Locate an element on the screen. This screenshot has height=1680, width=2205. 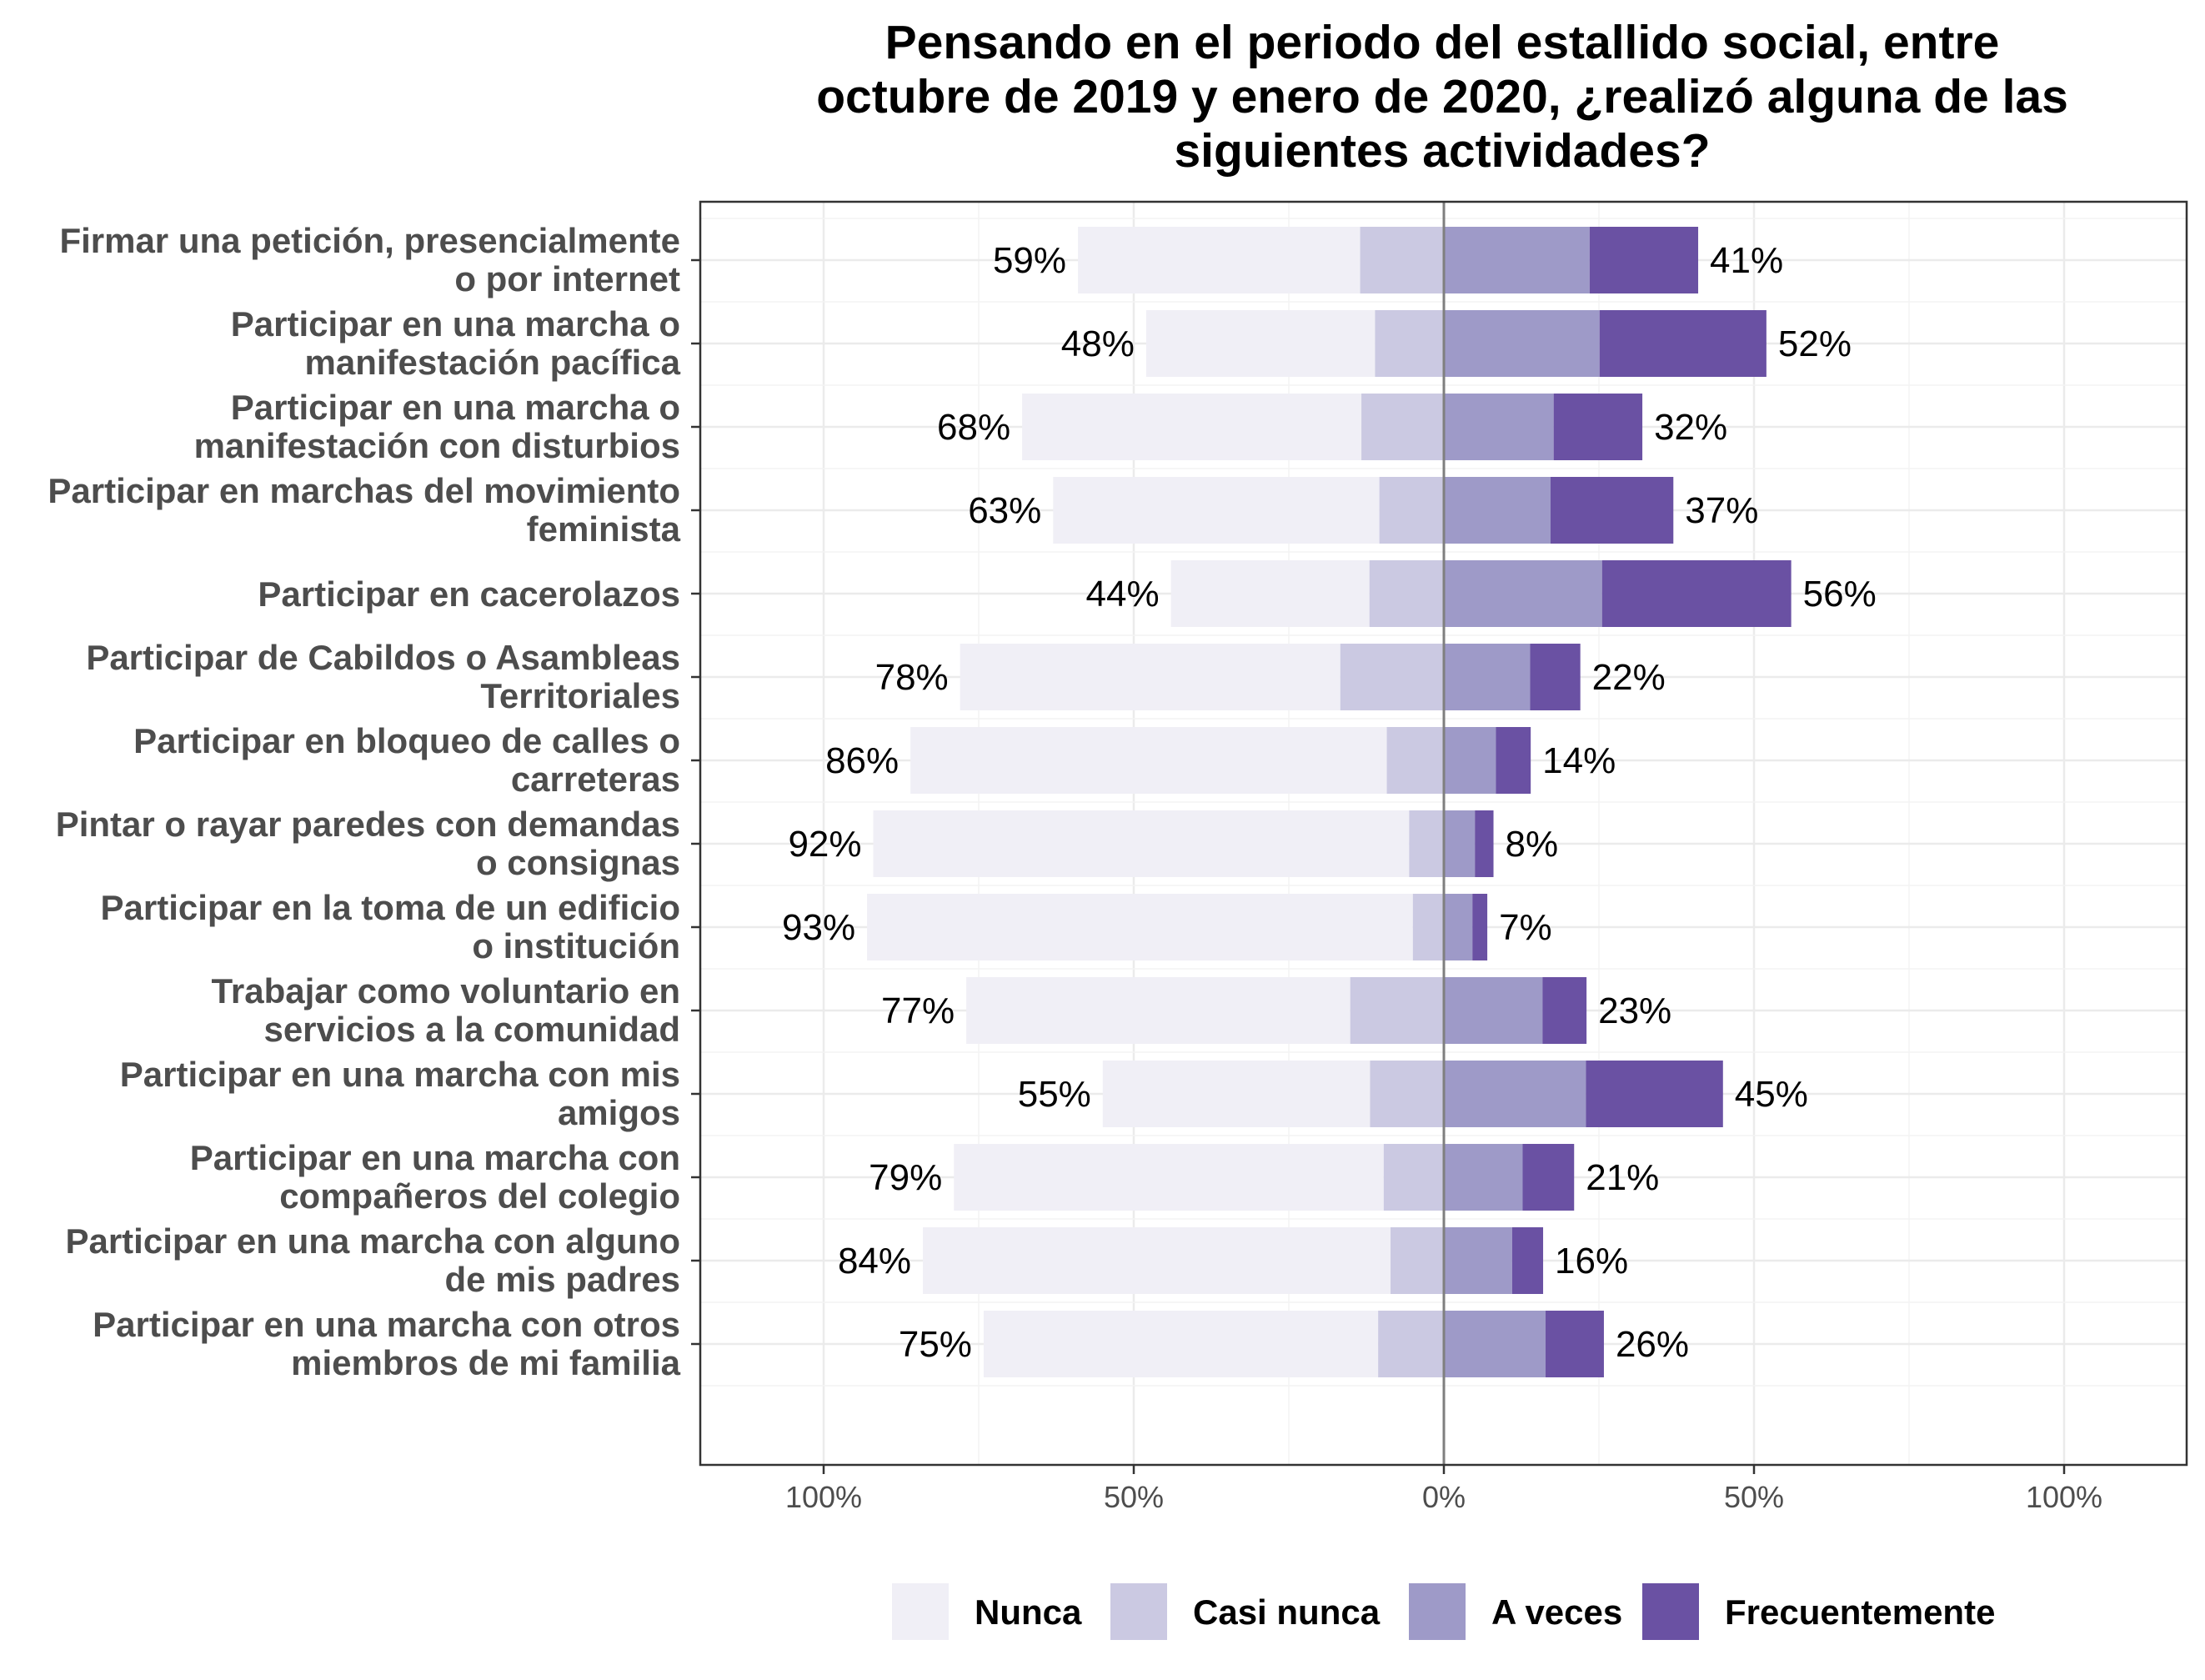
value-label-positive-5: 22% is located at coordinates (1629, 677).